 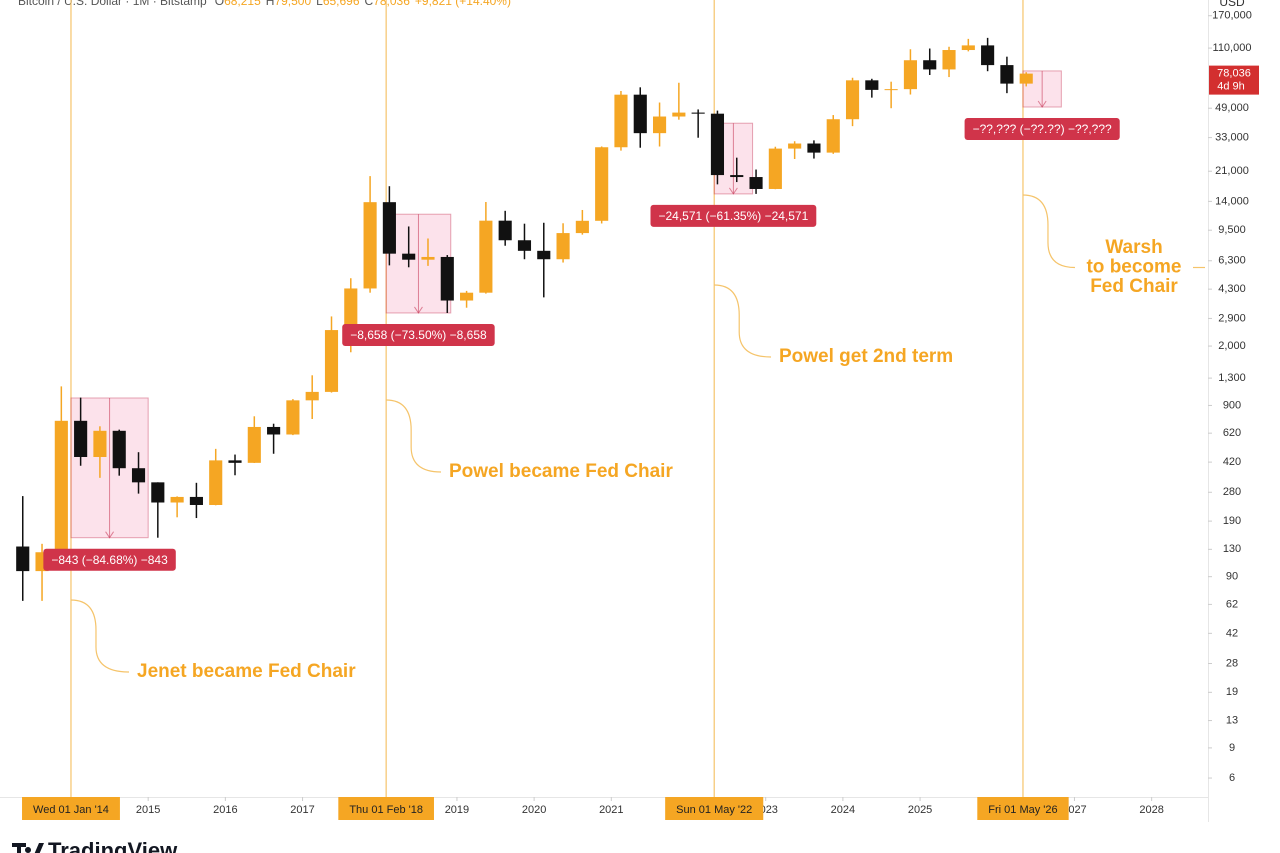 I want to click on x-tick-label: 2021, so click(x=611, y=810).